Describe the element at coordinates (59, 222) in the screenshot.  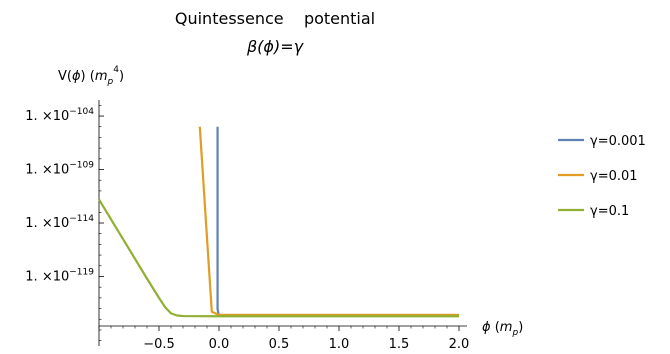
I see `y-tick-label: 1. ×10−114` at that location.